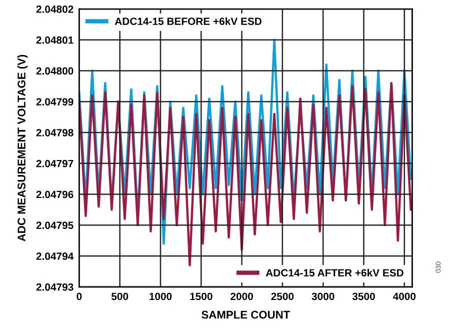 The height and width of the screenshot is (334, 450). Describe the element at coordinates (55, 256) in the screenshot. I see `y-tick-label: 2.04794` at that location.